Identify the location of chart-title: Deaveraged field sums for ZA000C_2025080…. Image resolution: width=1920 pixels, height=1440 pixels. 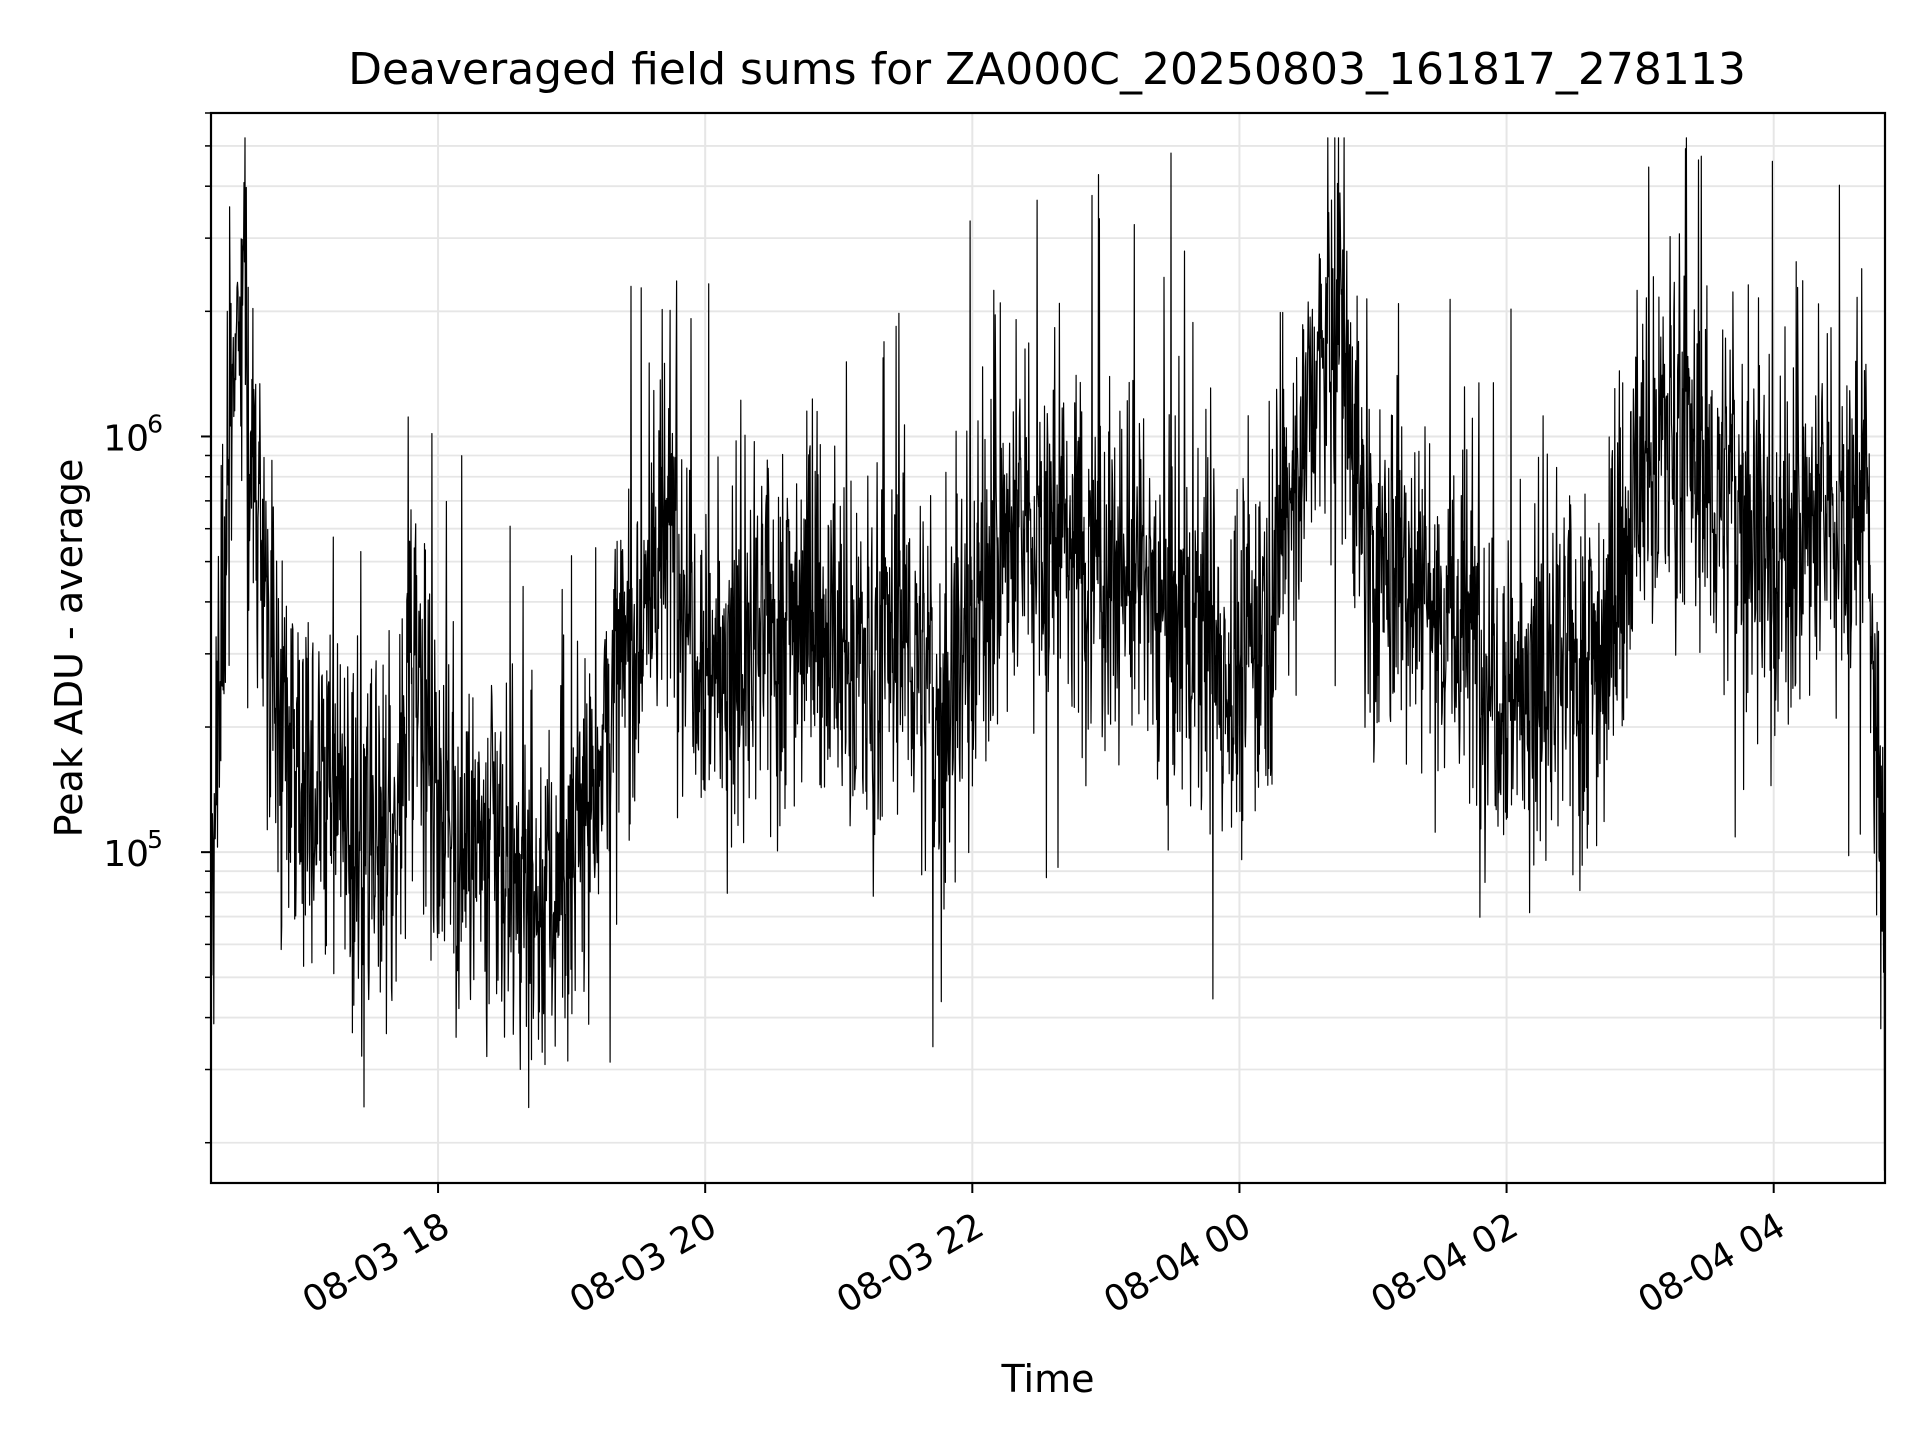
(1047, 69).